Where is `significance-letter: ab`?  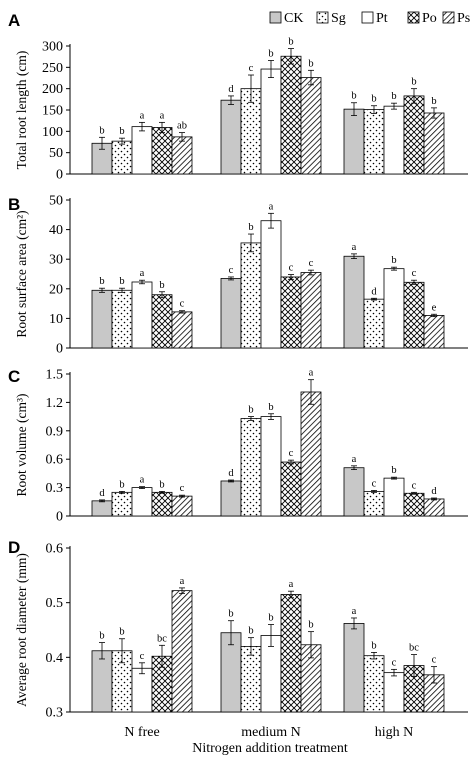 significance-letter: ab is located at coordinates (182, 126).